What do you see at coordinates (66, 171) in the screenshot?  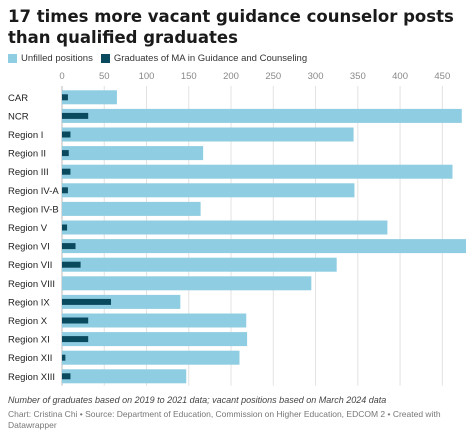 I see `bar-graduates-region-iii` at bounding box center [66, 171].